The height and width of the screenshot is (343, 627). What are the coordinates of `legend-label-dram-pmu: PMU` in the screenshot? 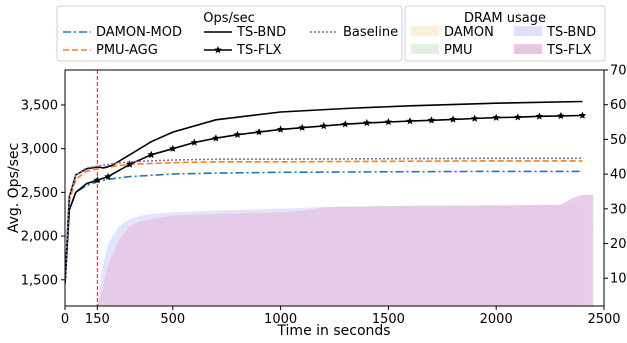 It's located at (458, 50).